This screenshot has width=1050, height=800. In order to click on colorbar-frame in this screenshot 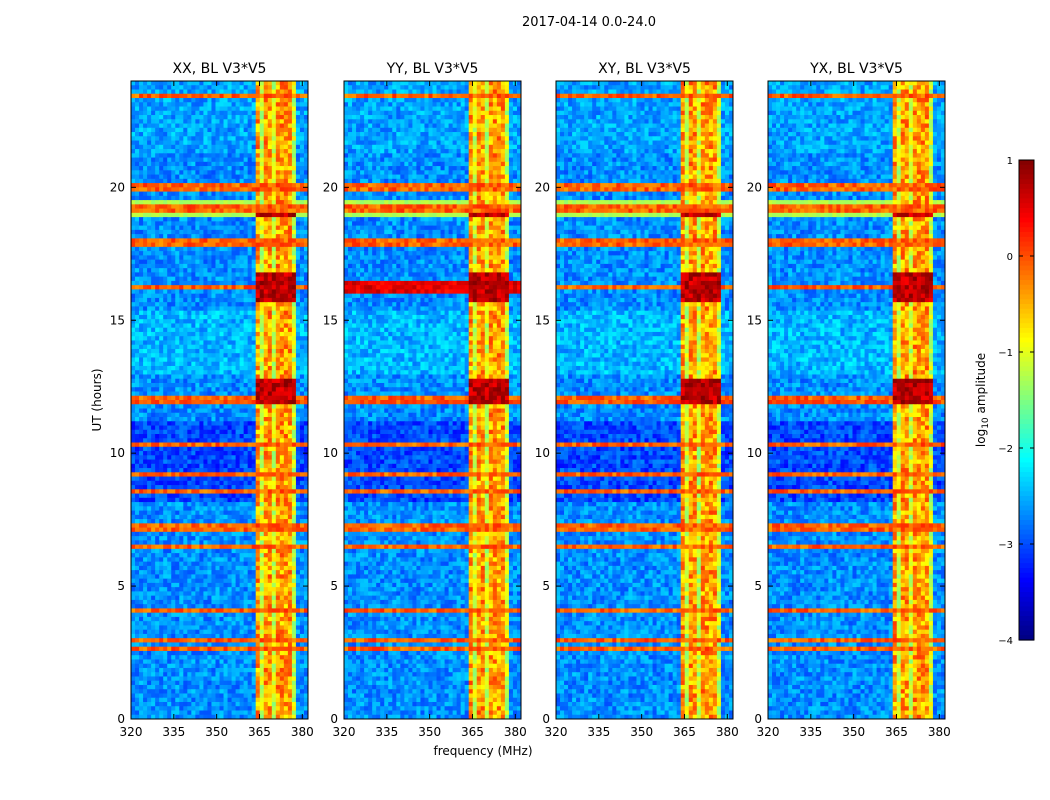, I will do `click(1026, 400)`.